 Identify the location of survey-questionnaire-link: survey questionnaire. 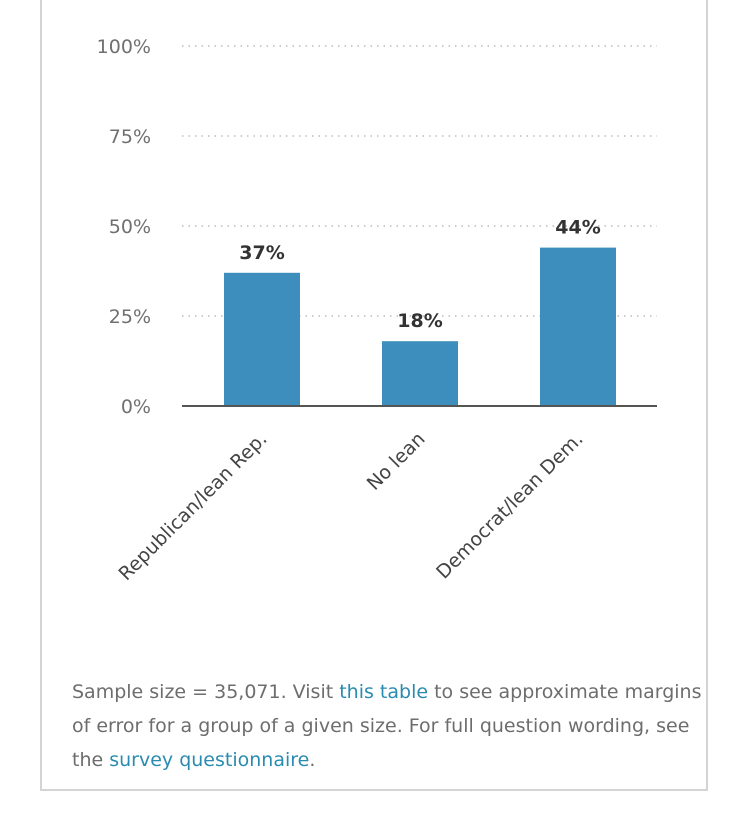
(209, 760).